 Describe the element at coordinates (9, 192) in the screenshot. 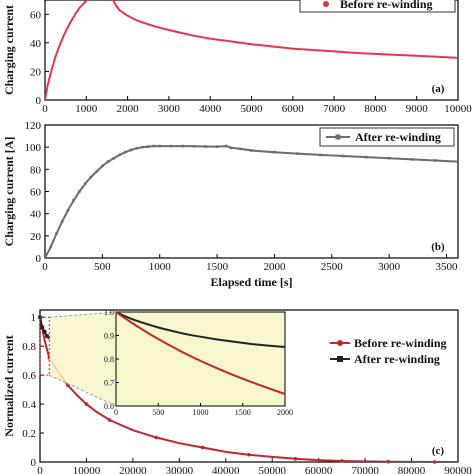

I see `y-axis-label: Charging current [A]` at that location.